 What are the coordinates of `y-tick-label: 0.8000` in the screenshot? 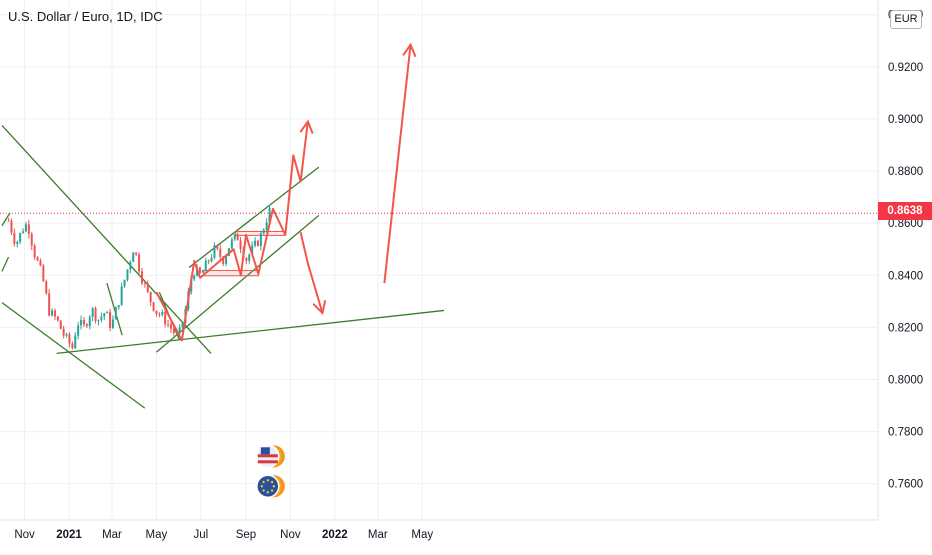 It's located at (905, 380).